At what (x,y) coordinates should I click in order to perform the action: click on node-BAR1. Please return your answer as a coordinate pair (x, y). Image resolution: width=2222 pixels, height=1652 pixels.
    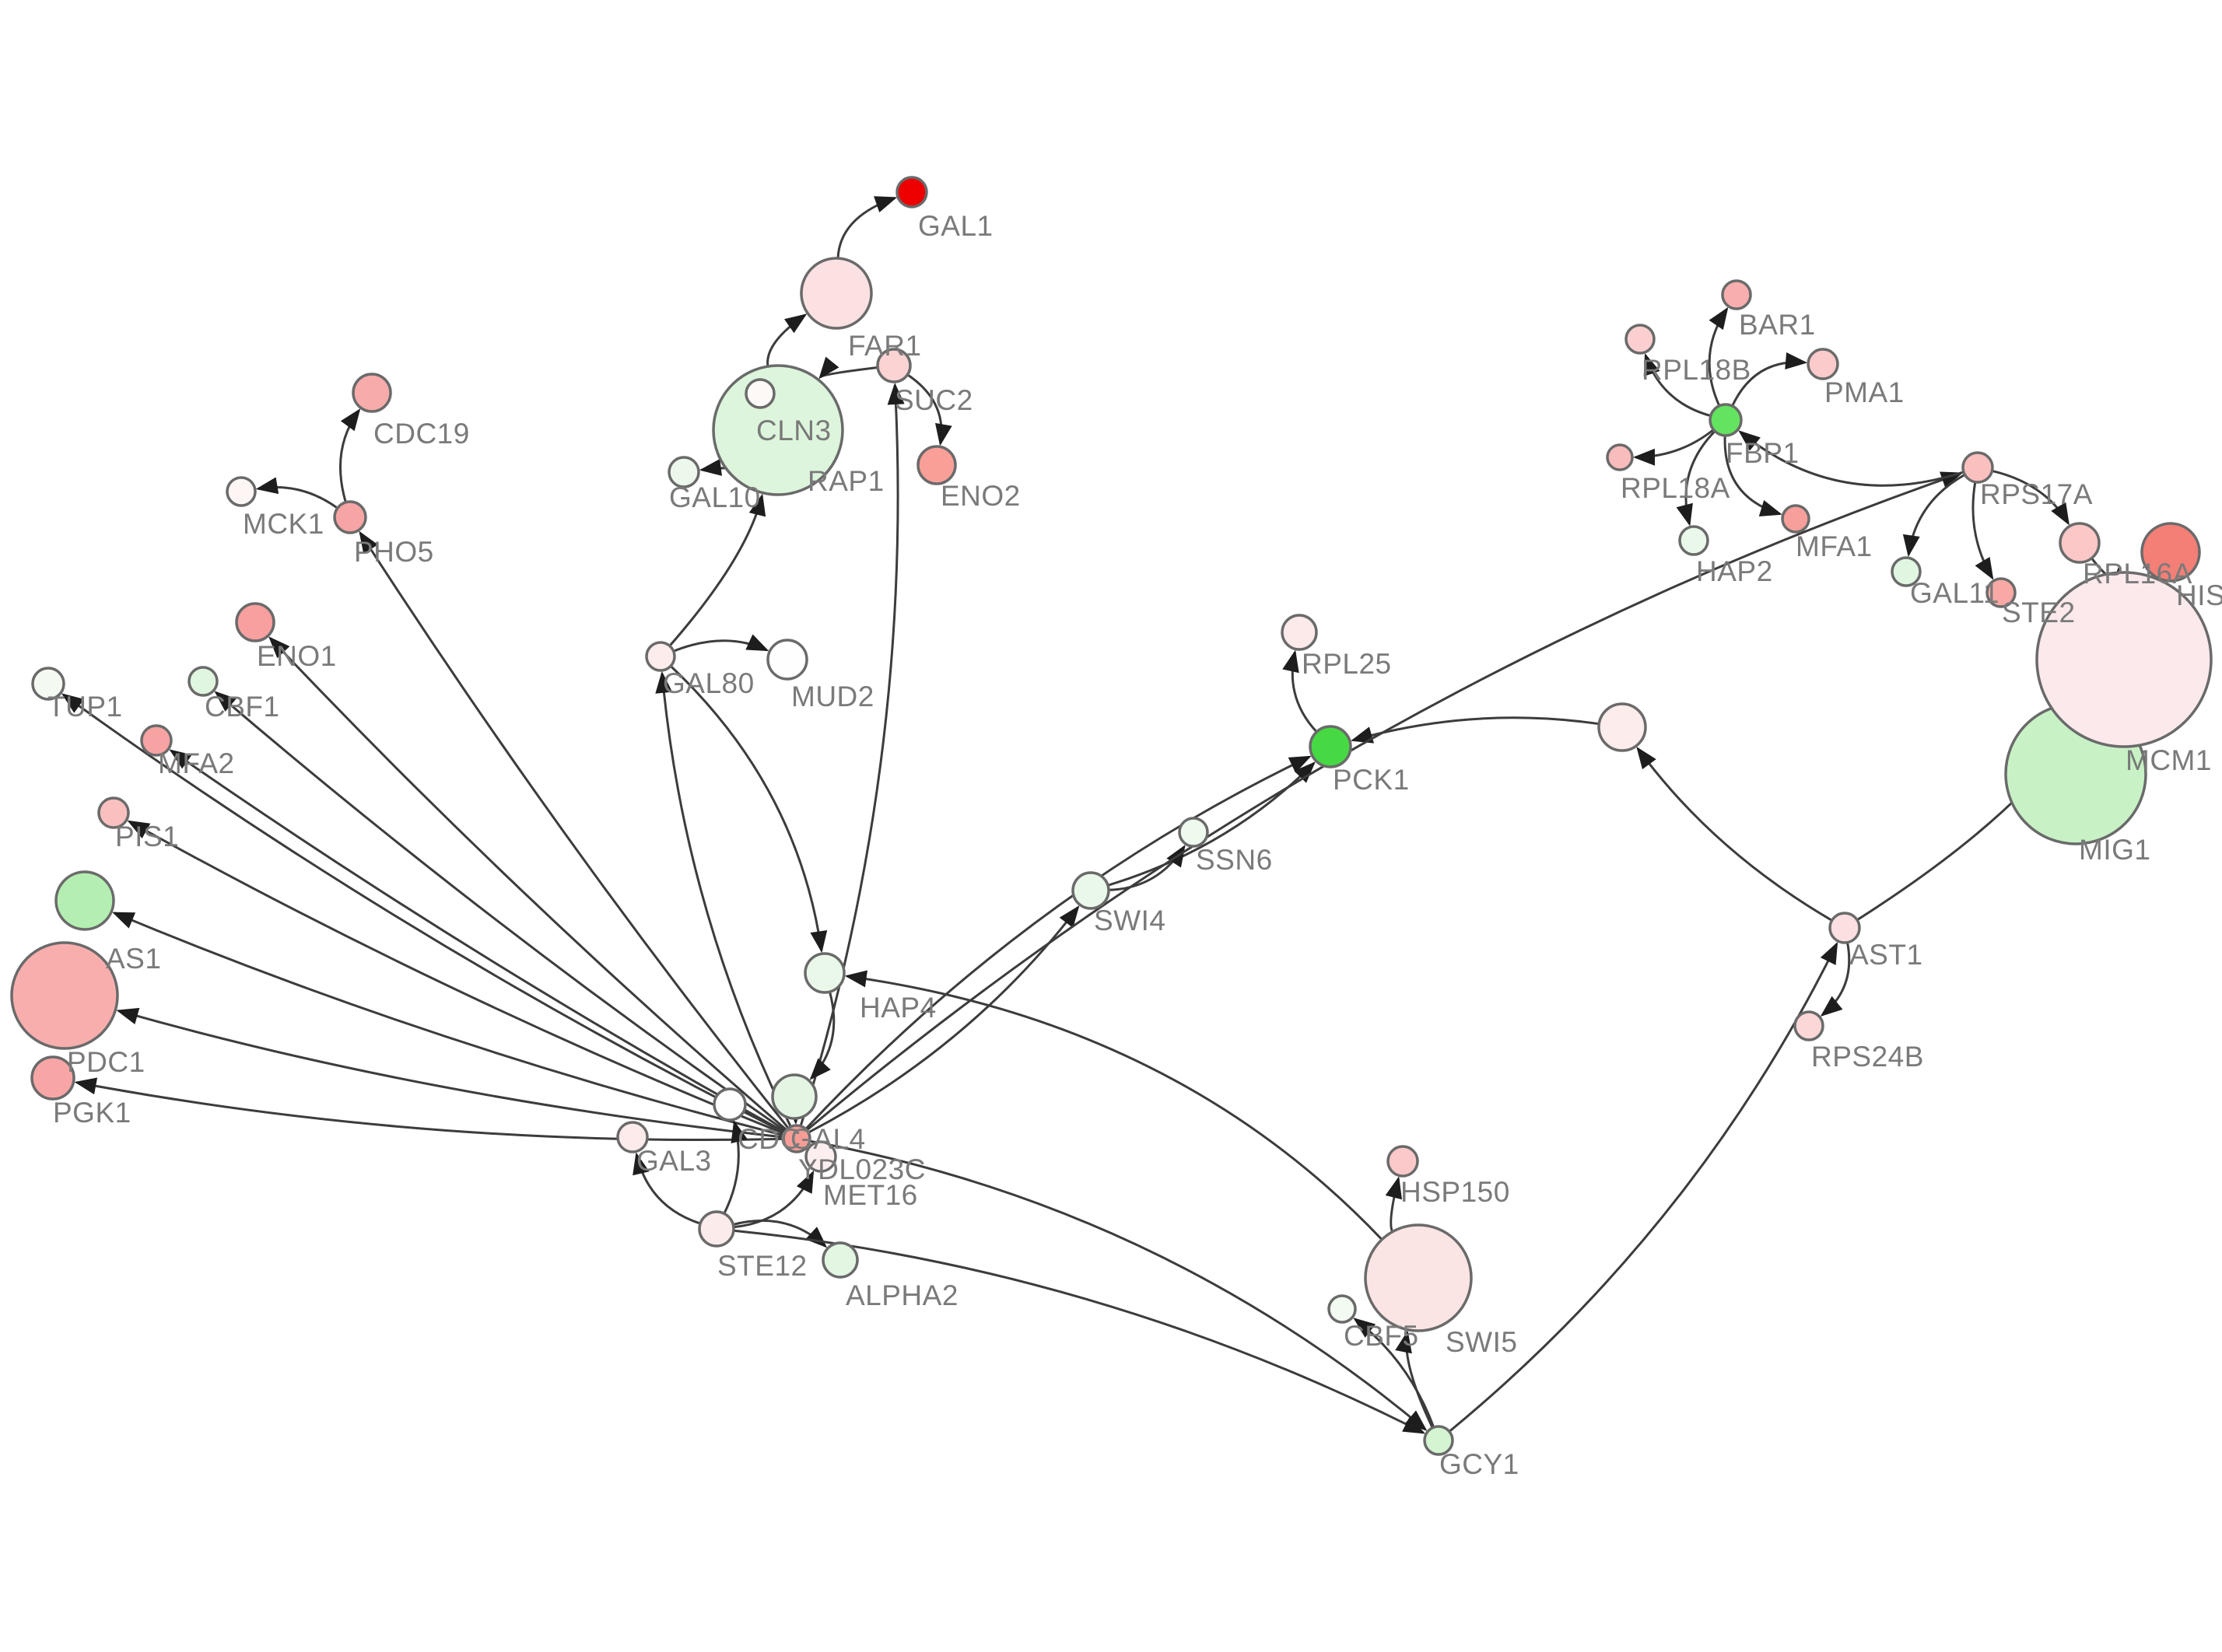
    Looking at the image, I should click on (1736, 294).